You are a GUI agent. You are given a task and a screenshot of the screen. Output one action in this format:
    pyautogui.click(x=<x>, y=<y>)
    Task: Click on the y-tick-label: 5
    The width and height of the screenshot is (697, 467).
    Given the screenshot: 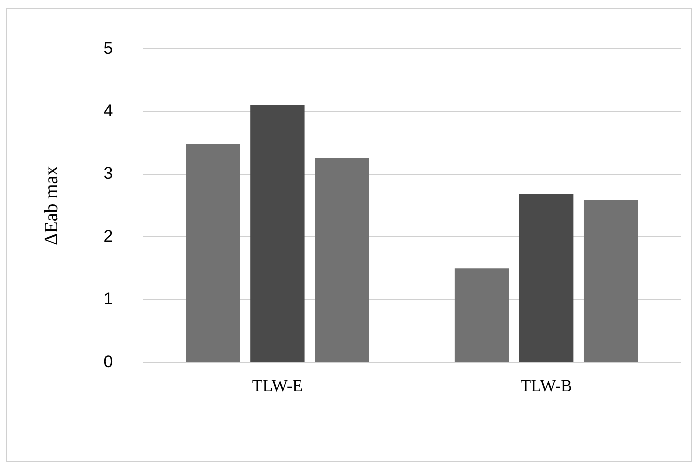 What is the action you would take?
    pyautogui.click(x=109, y=48)
    